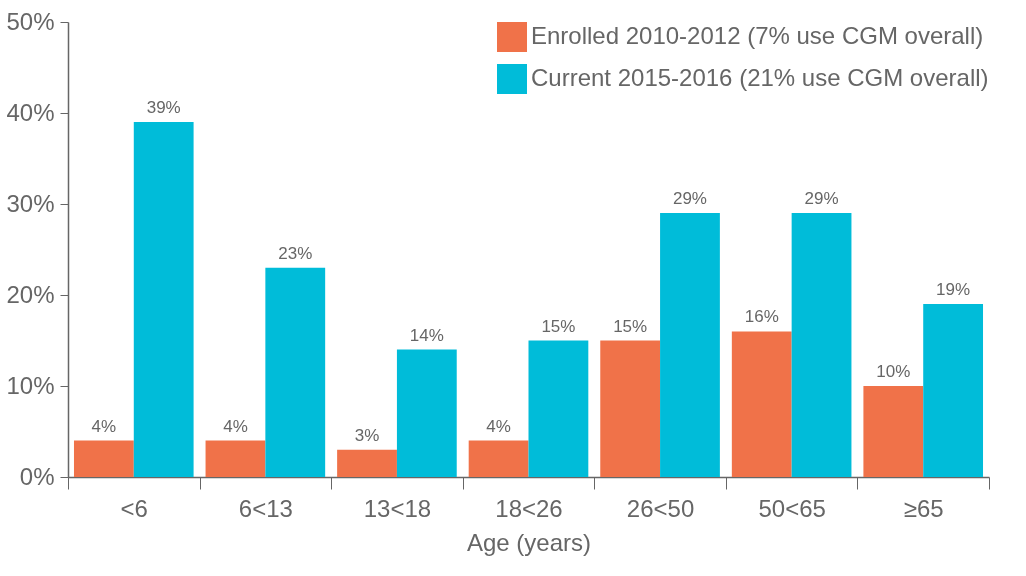 This screenshot has width=1026, height=576. What do you see at coordinates (295, 253) in the screenshot?
I see `text: 23%` at bounding box center [295, 253].